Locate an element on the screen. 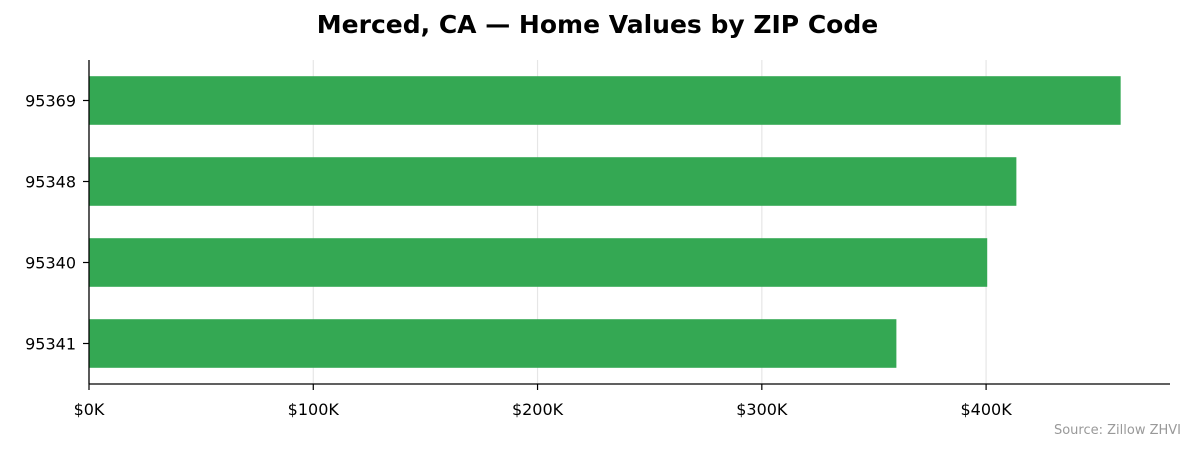  x-tick-label: $0K is located at coordinates (89, 409).